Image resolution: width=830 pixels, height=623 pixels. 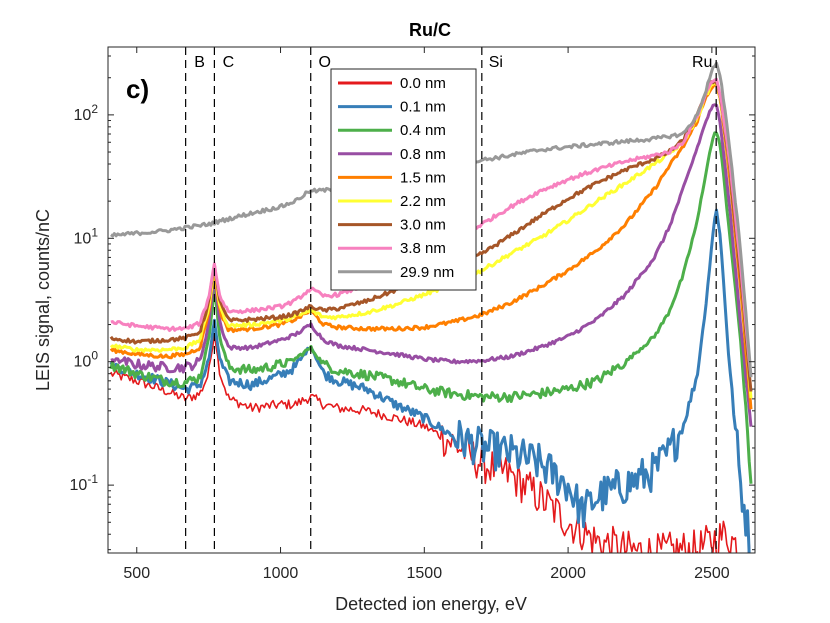 What do you see at coordinates (137, 89) in the screenshot?
I see `panel-label: c)` at bounding box center [137, 89].